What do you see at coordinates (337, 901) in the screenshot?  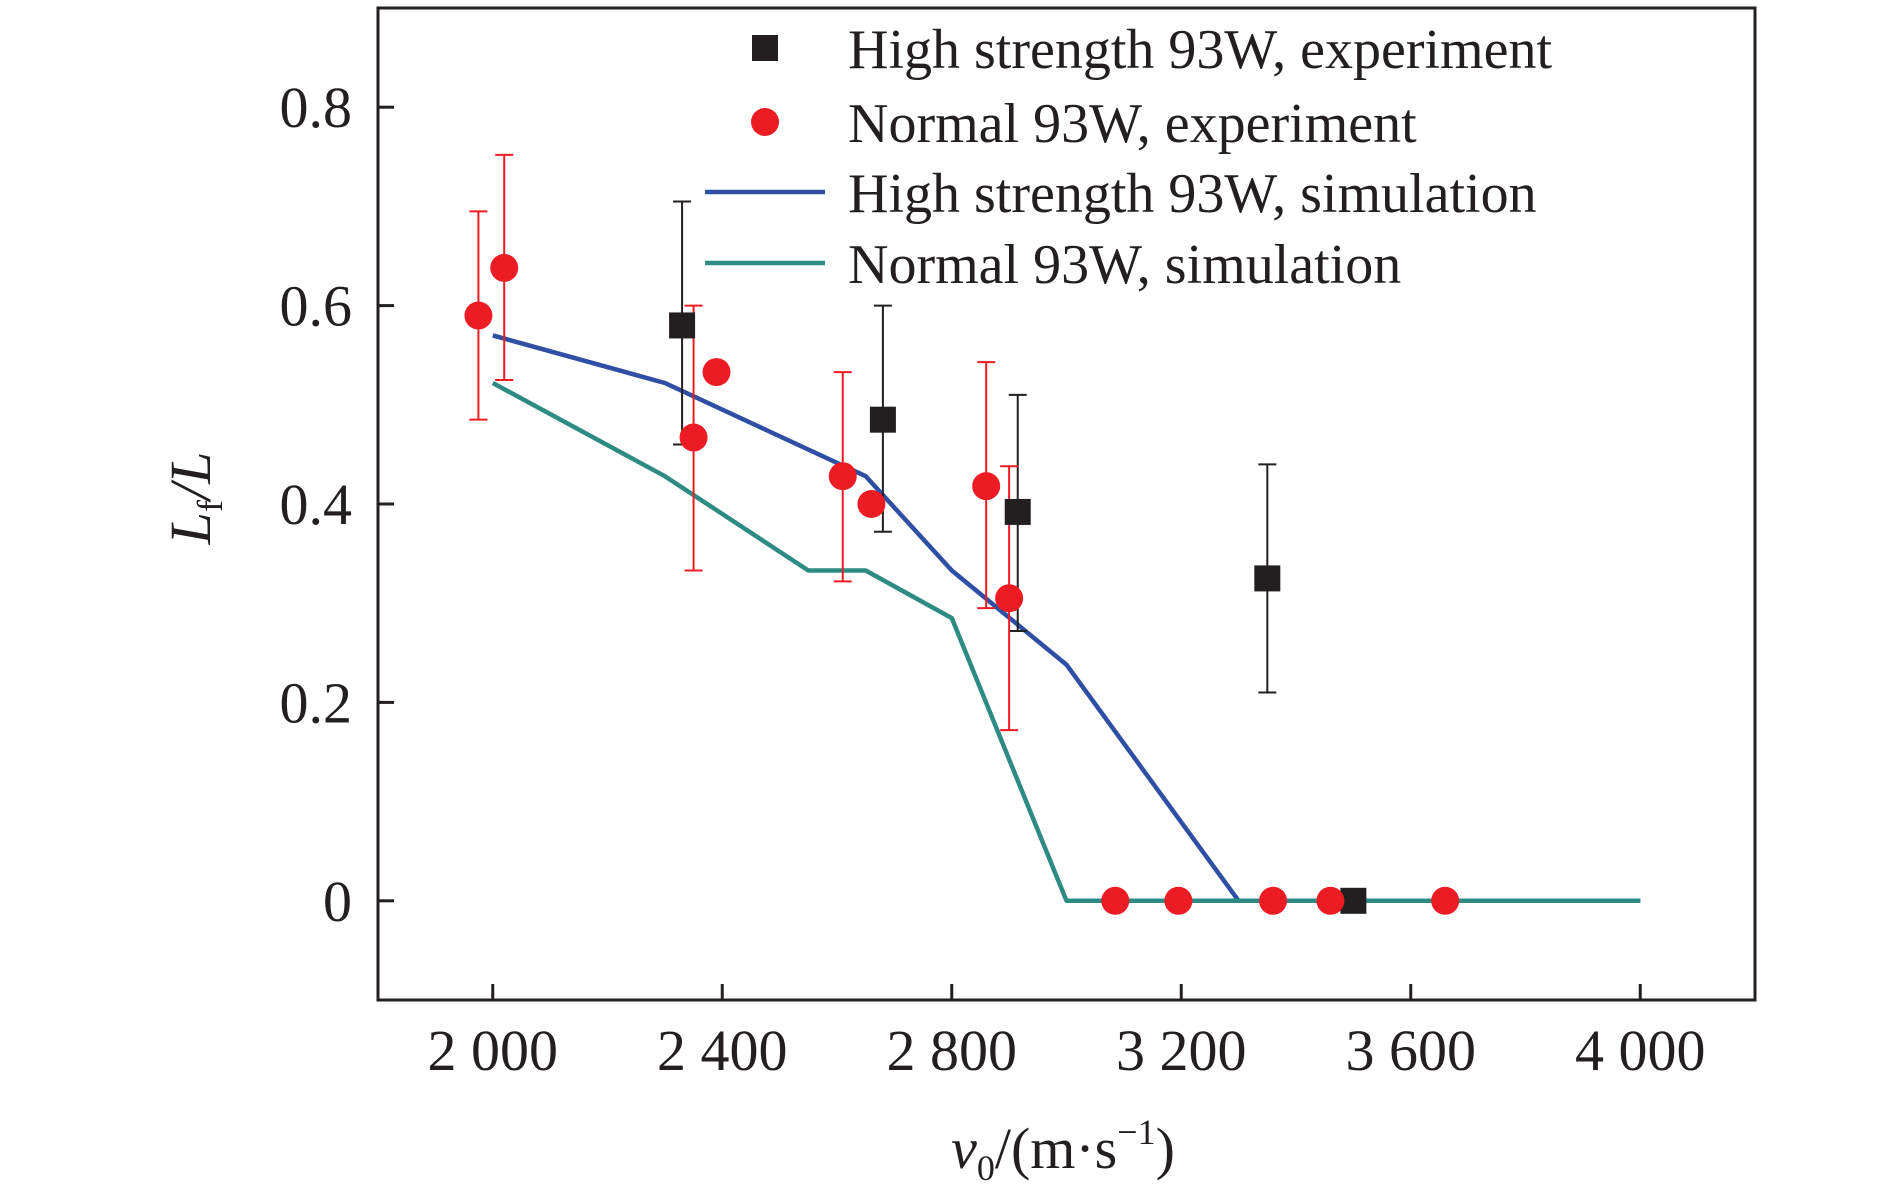 I see `y-tick-label: 0` at bounding box center [337, 901].